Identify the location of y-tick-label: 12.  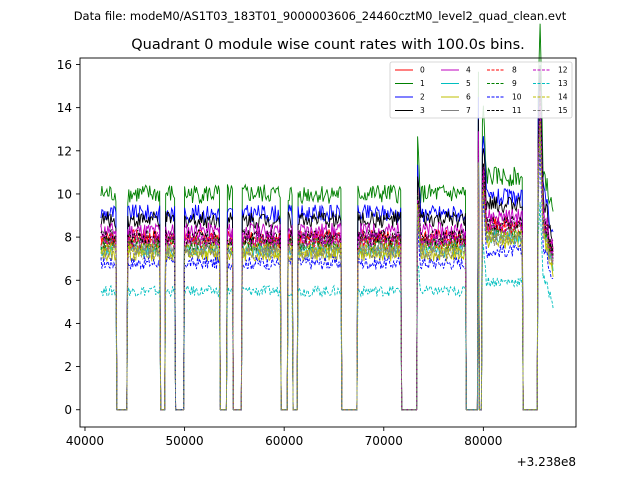
(64, 151).